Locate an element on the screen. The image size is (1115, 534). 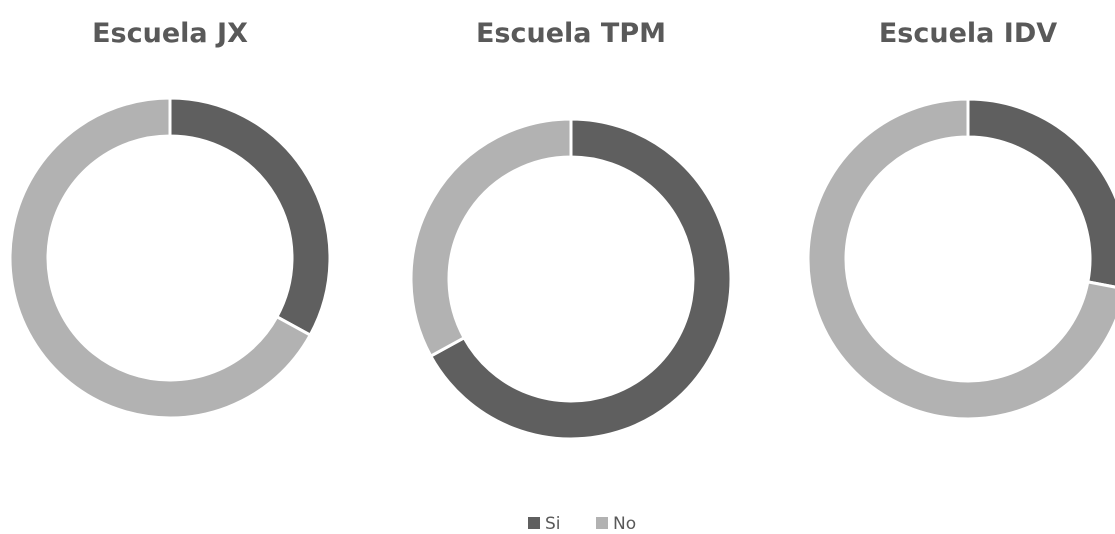
legend-label: No is located at coordinates (624, 524).